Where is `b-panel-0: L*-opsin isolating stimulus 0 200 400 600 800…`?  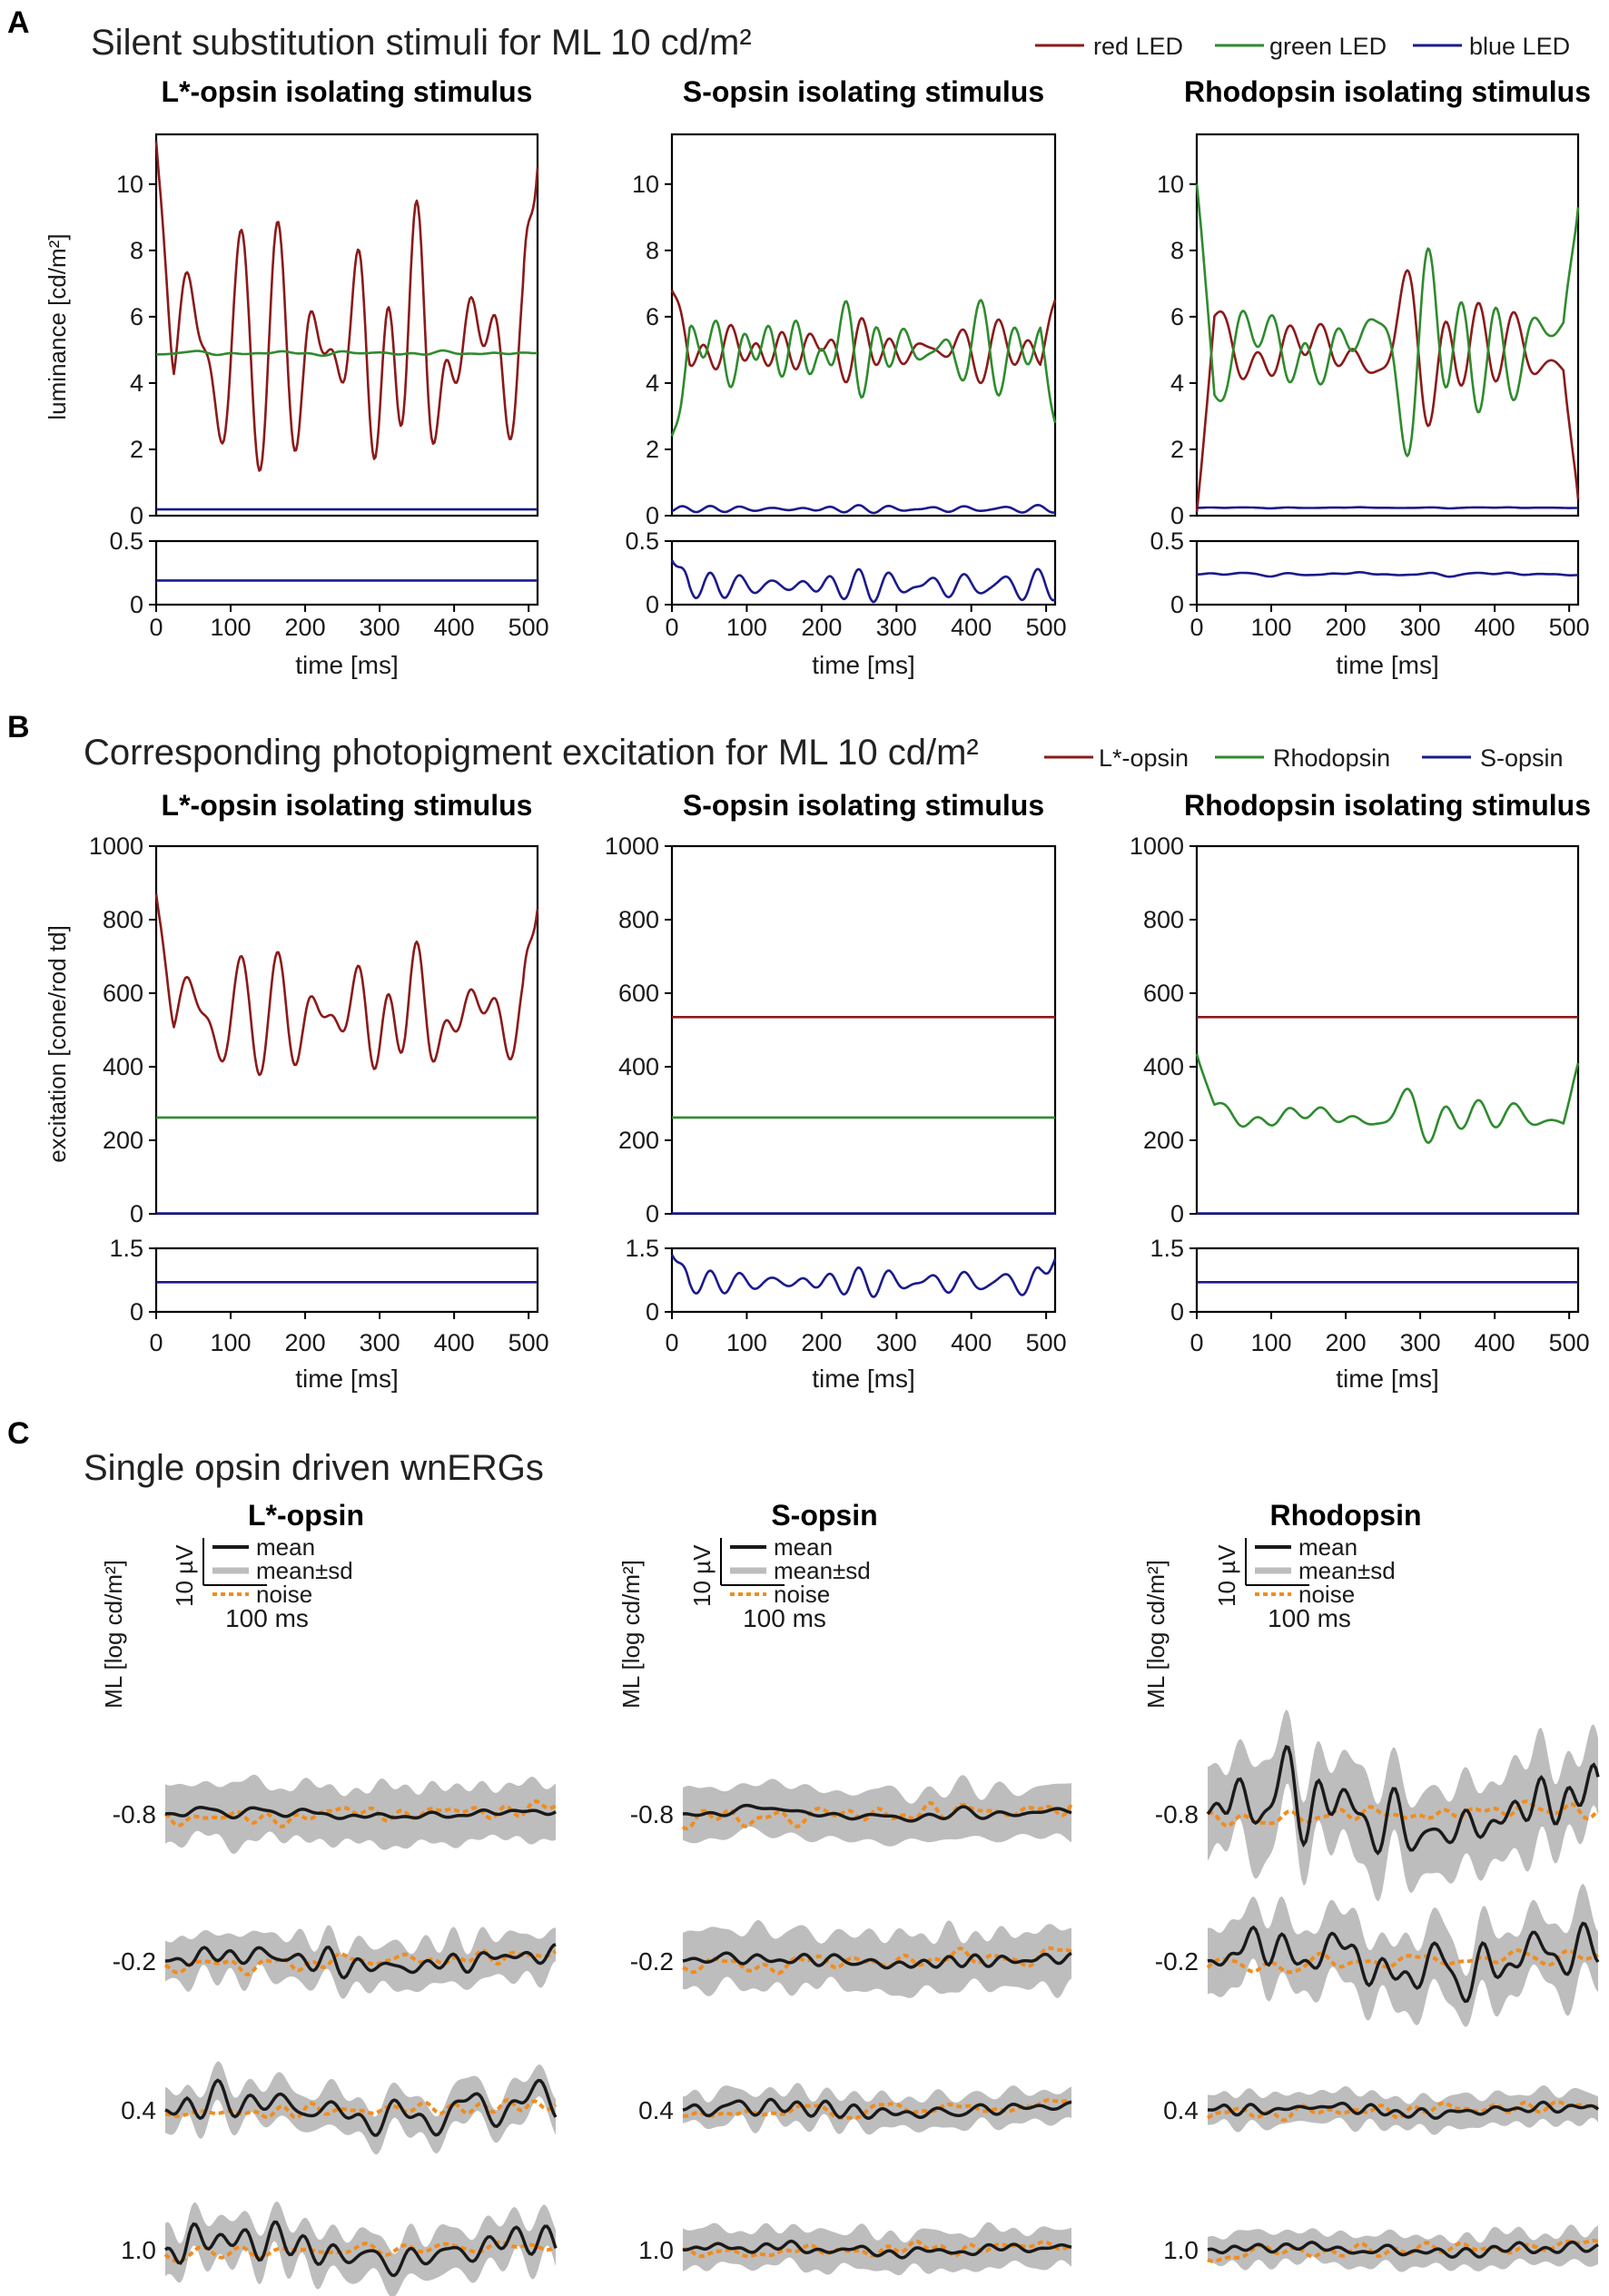
b-panel-0: L*-opsin isolating stimulus 0 200 400 600 800… is located at coordinates (319, 1091).